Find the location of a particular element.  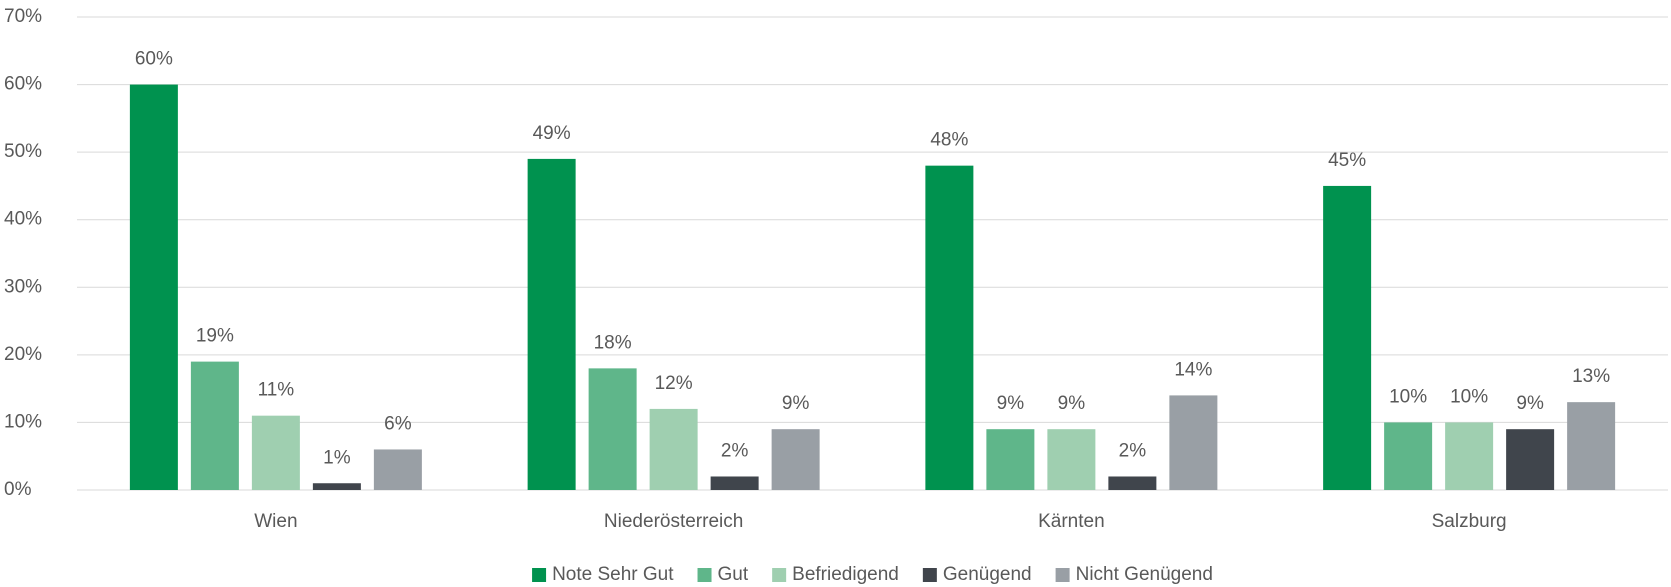

y-tick-label: 0% is located at coordinates (18, 489).